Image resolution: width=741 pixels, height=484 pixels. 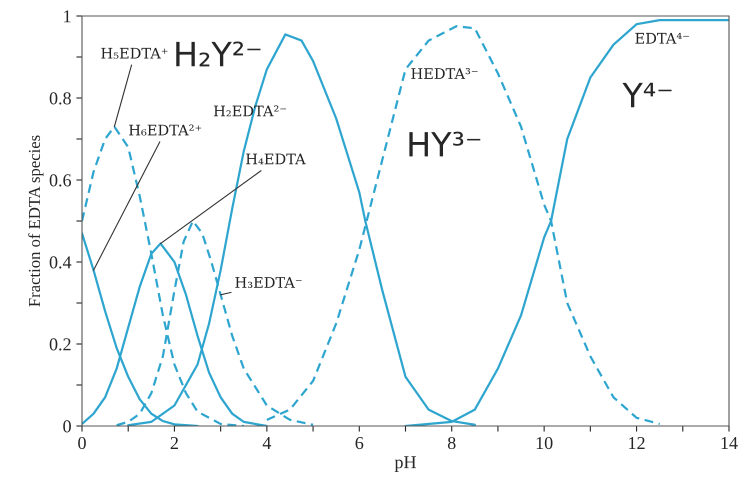 What do you see at coordinates (60, 344) in the screenshot?
I see `y-tick-label: 0.2` at bounding box center [60, 344].